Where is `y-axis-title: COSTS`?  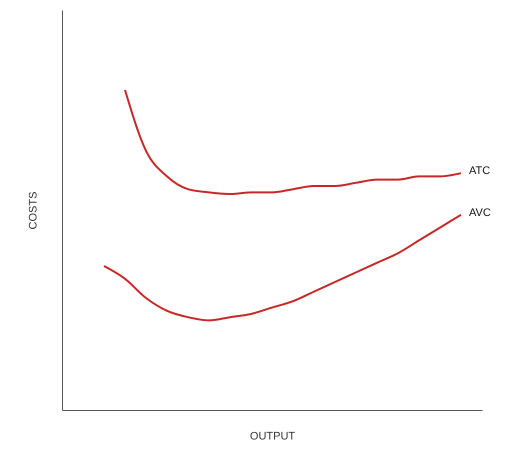 y-axis-title: COSTS is located at coordinates (34, 211).